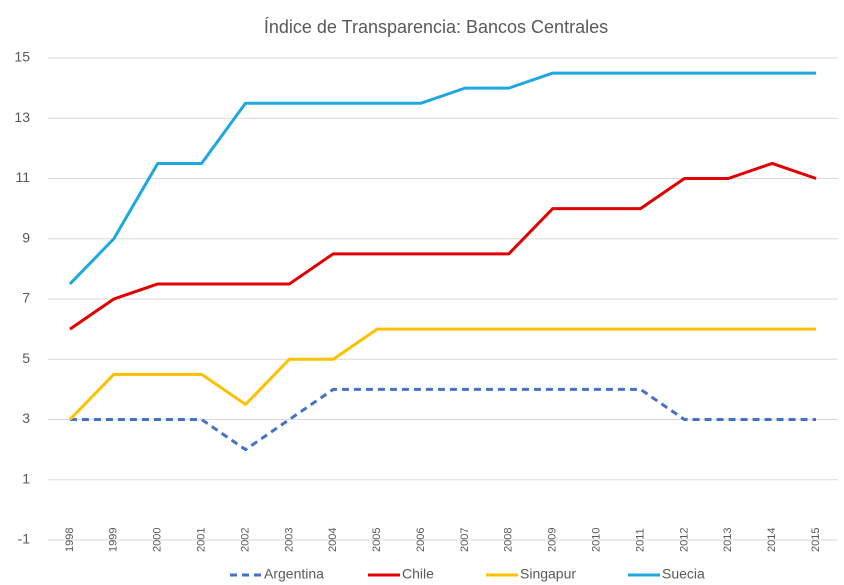  I want to click on y-tick-label: 15, so click(22, 57).